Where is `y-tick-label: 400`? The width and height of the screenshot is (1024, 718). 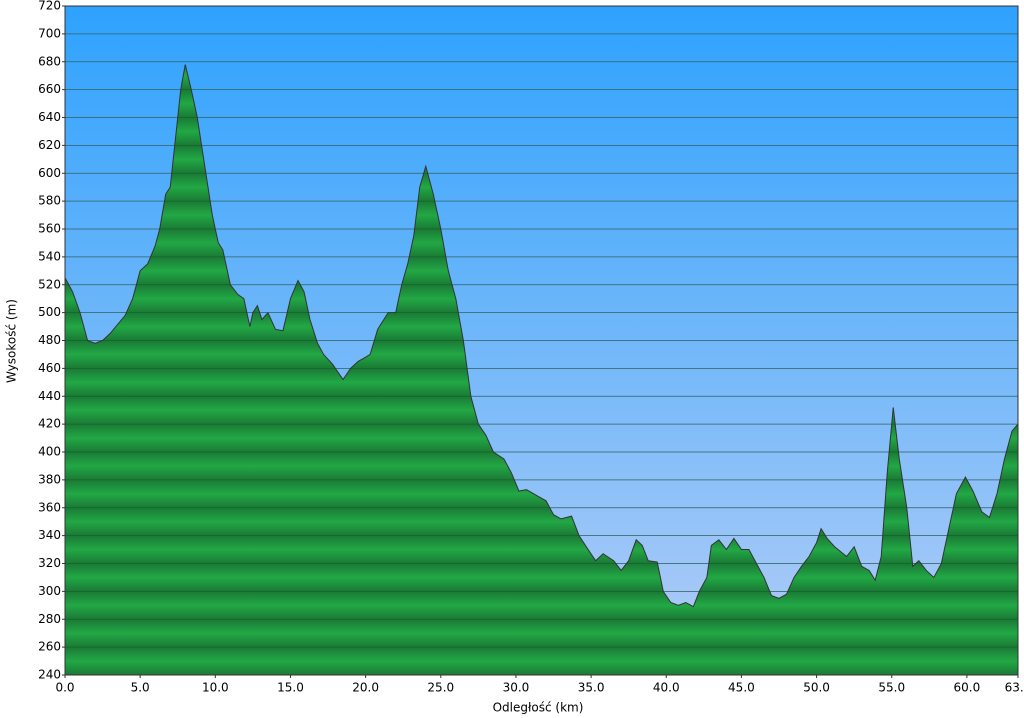 y-tick-label: 400 is located at coordinates (49, 452).